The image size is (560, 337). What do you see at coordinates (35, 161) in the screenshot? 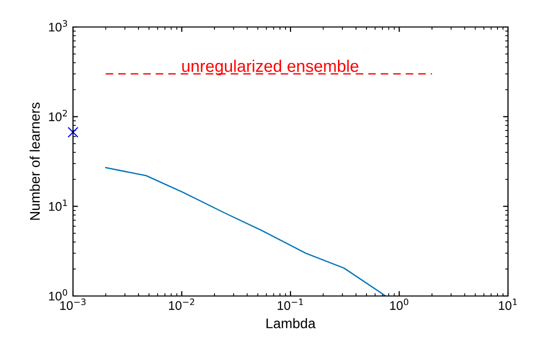
I see `y-axis-title: Number of learners` at bounding box center [35, 161].